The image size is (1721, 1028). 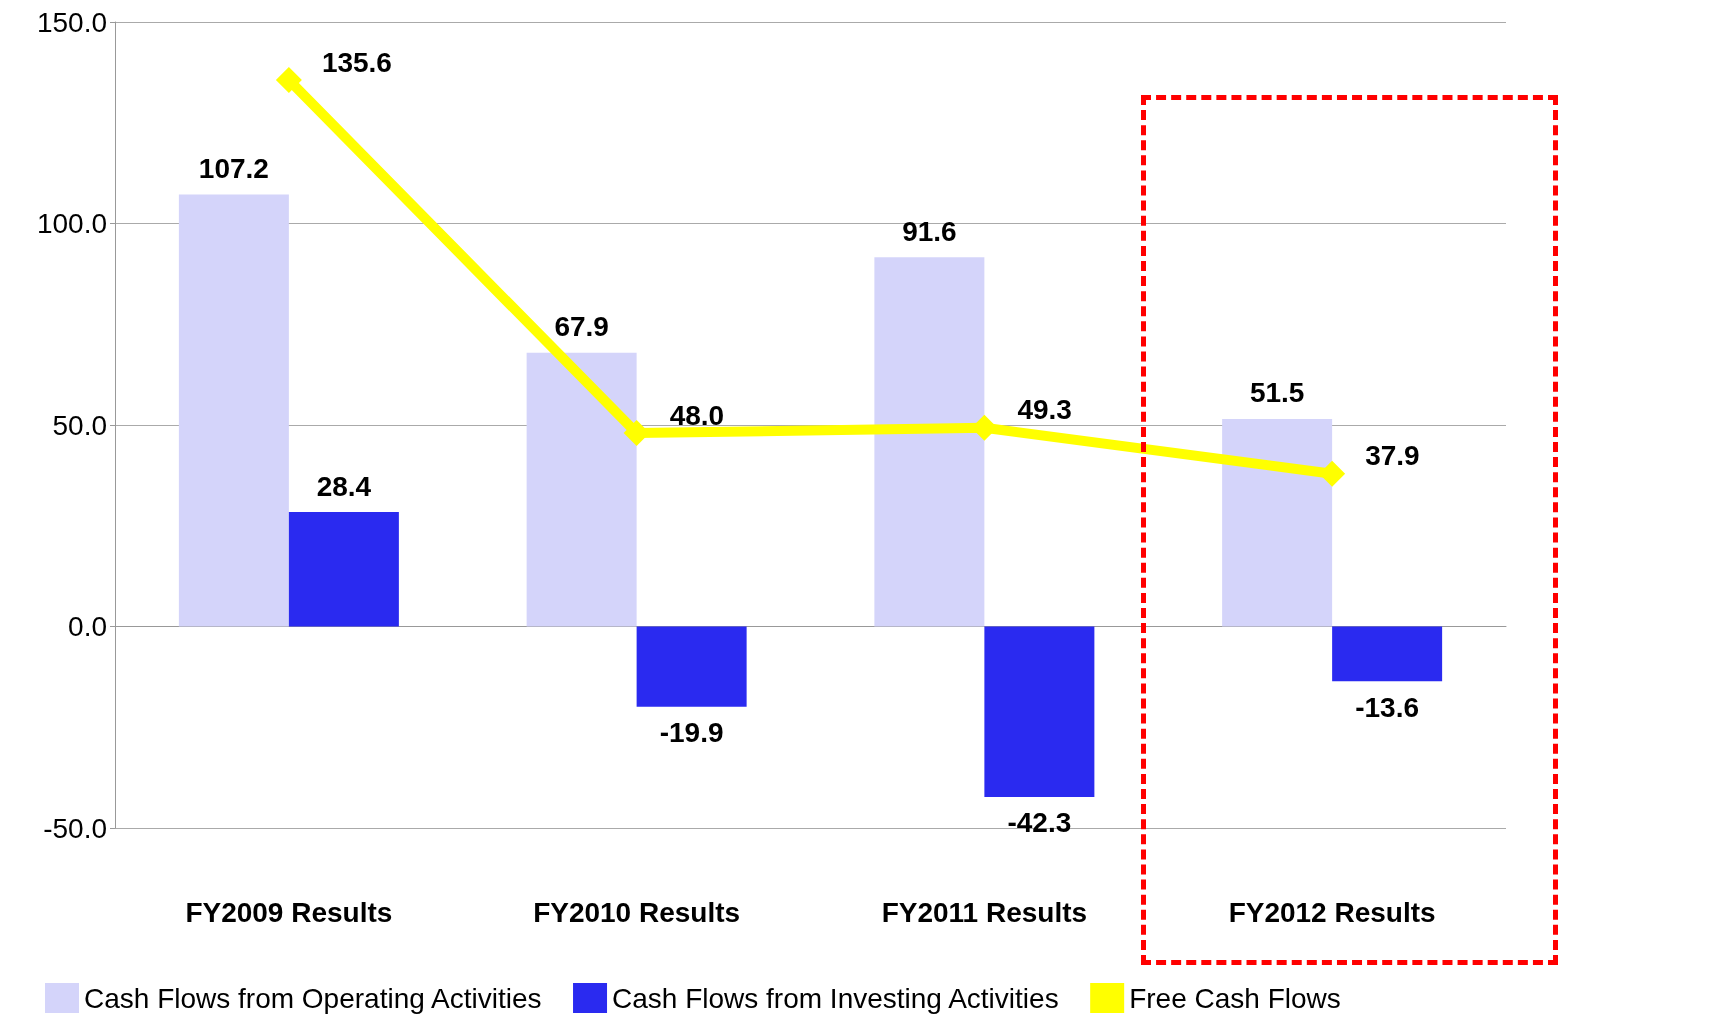 I want to click on data-label: 48.0, so click(x=697, y=415).